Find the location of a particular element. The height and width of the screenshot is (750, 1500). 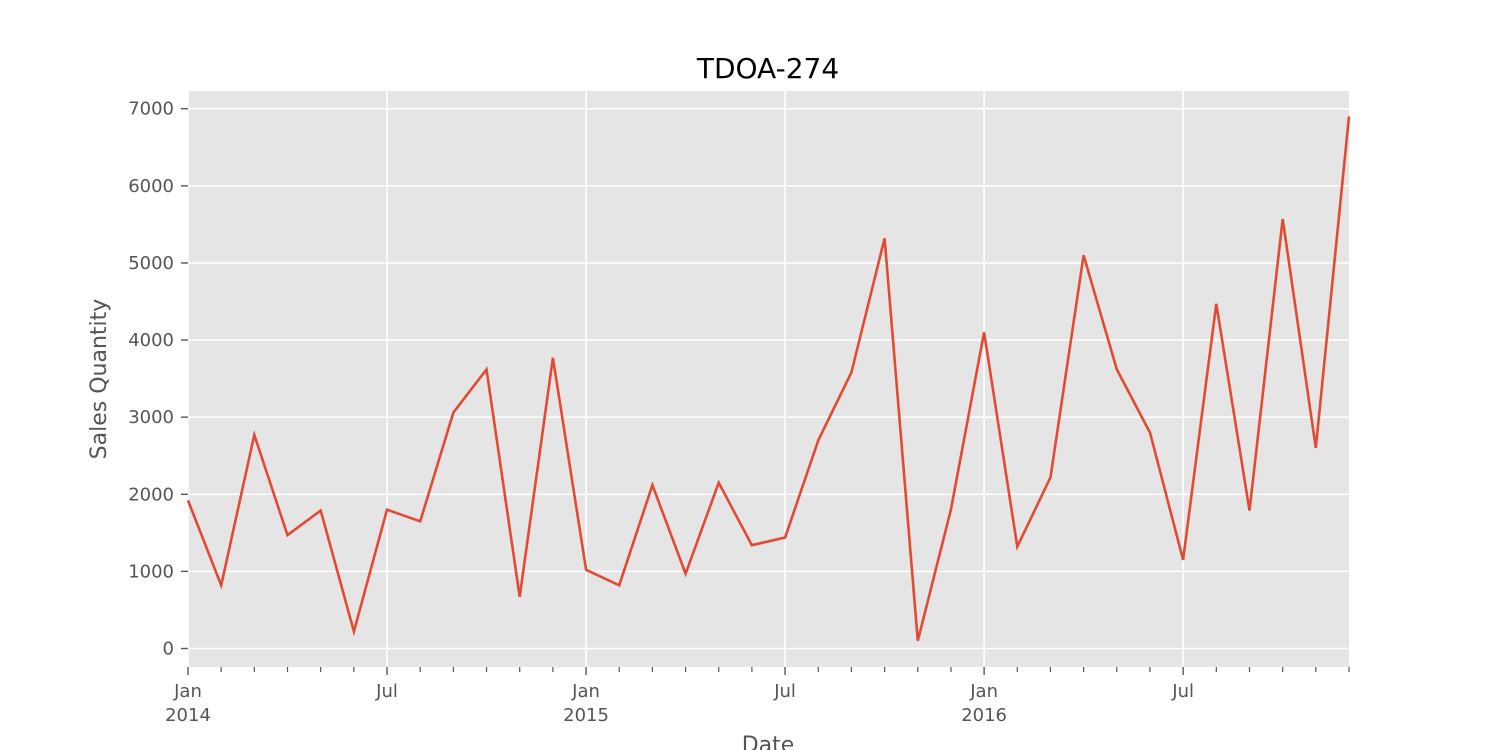

x-tick-year-label: 2015 is located at coordinates (586, 715).